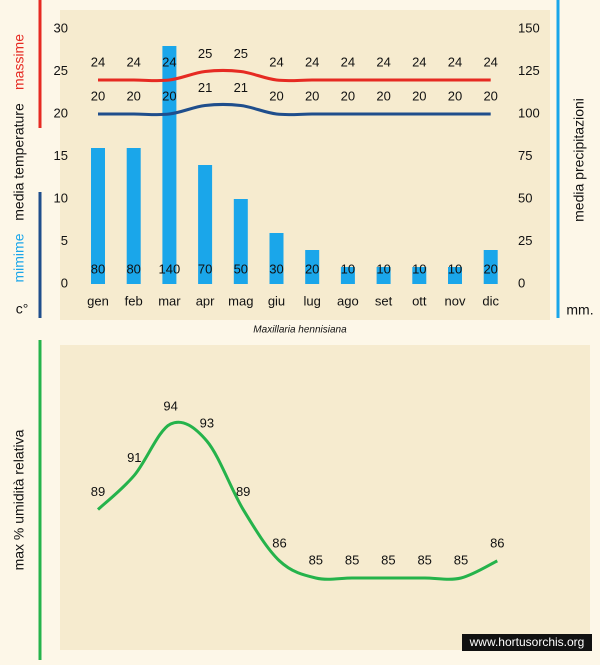 This screenshot has height=665, width=600. Describe the element at coordinates (419, 300) in the screenshot. I see `x-tick-label: ott` at that location.